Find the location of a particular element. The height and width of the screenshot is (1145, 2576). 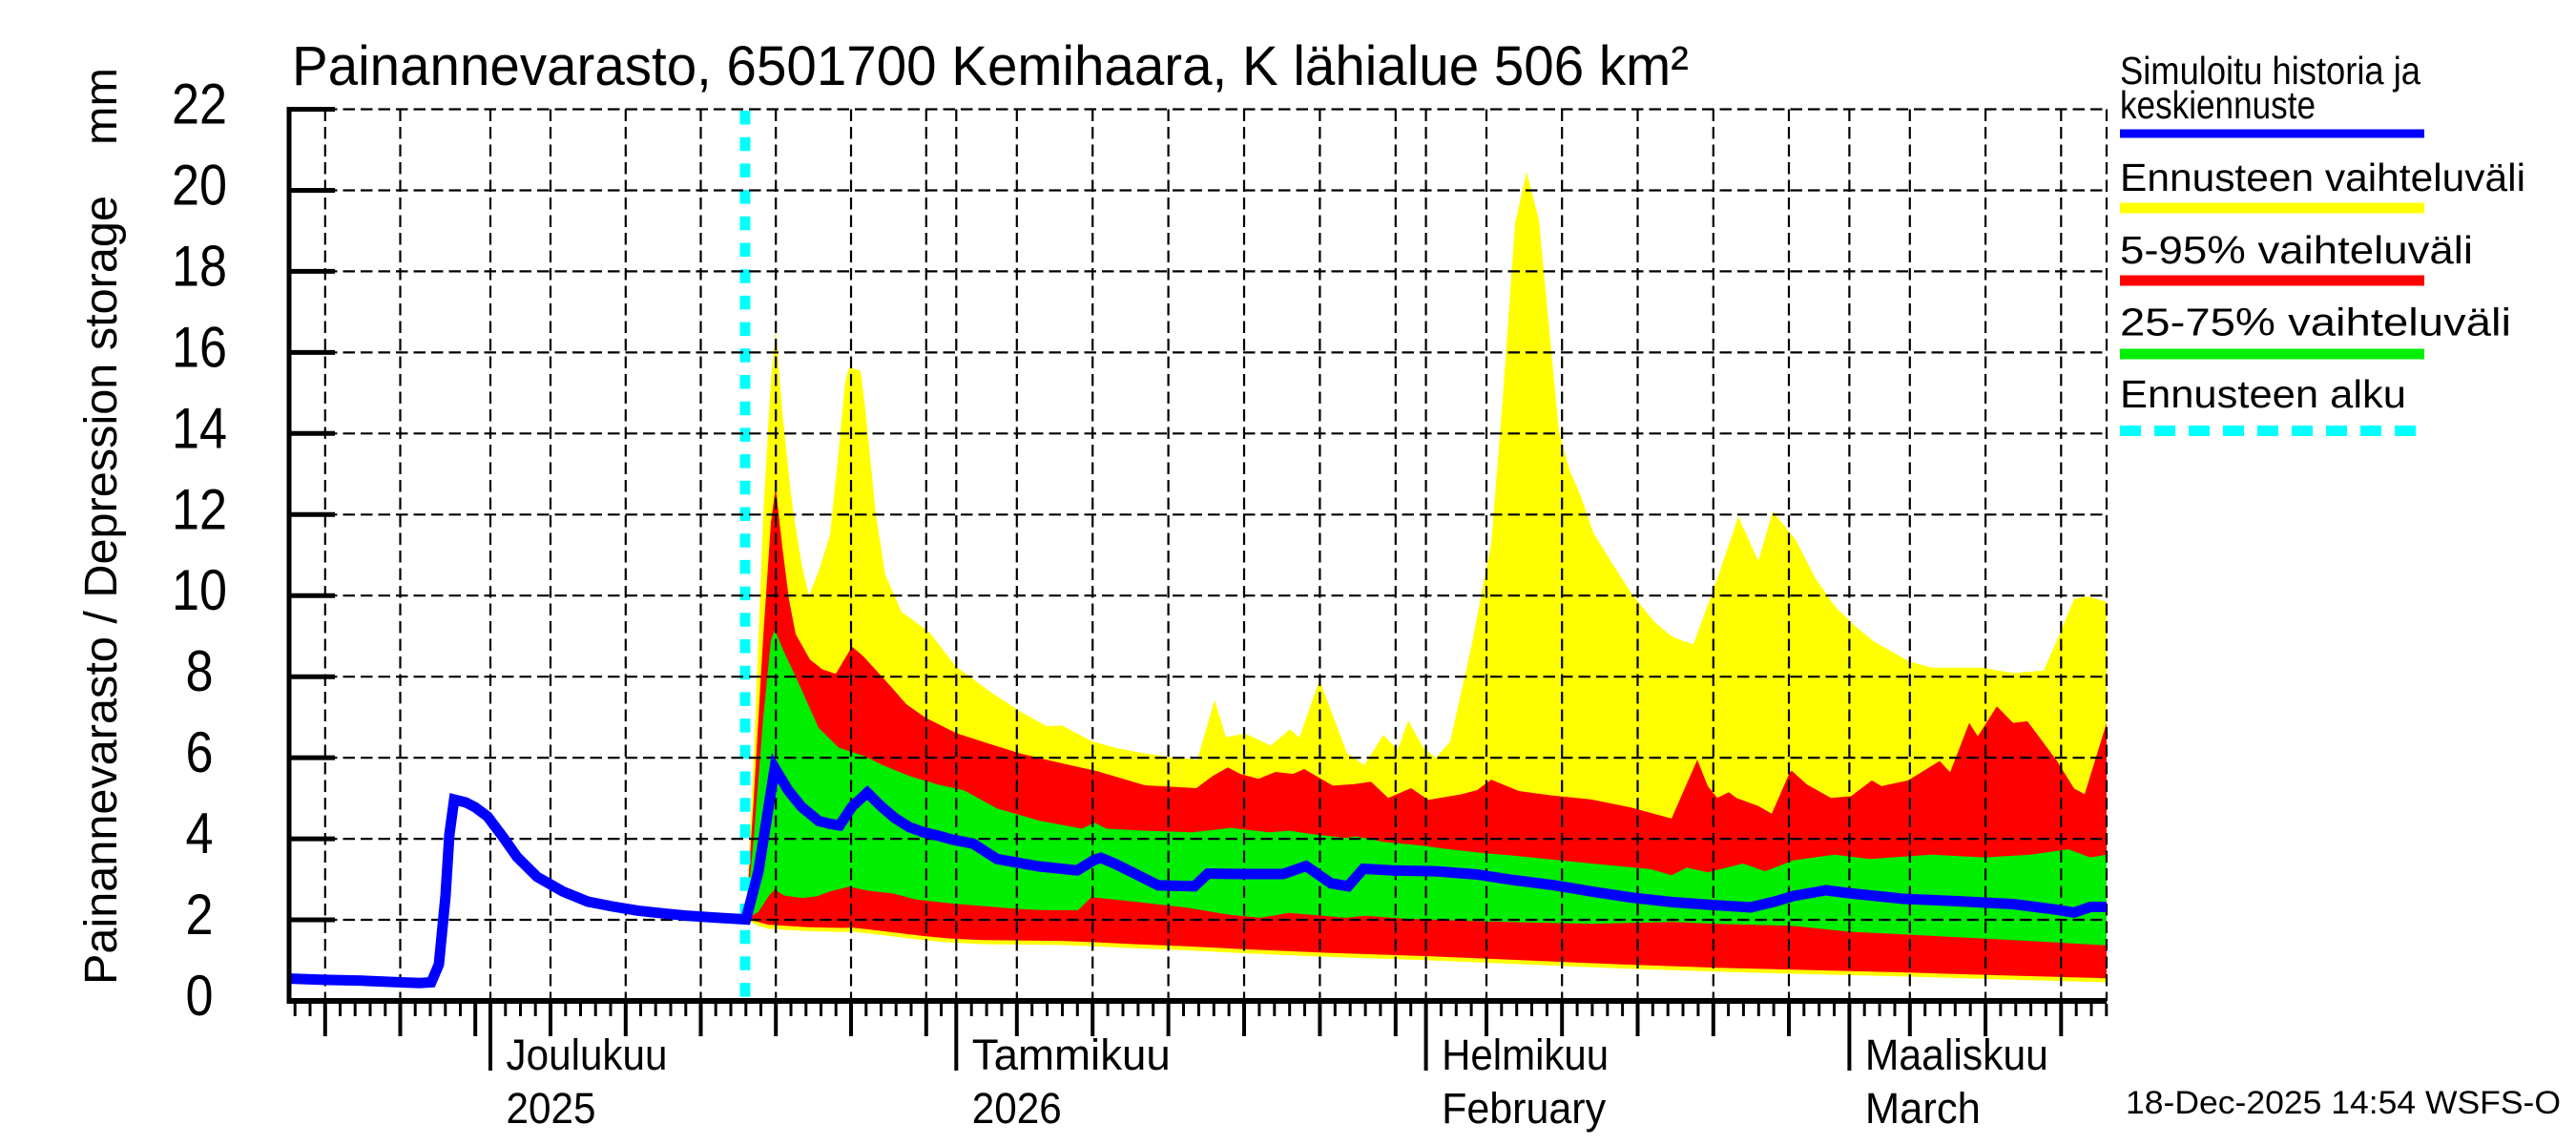

svg-text: 8 is located at coordinates (200, 671).